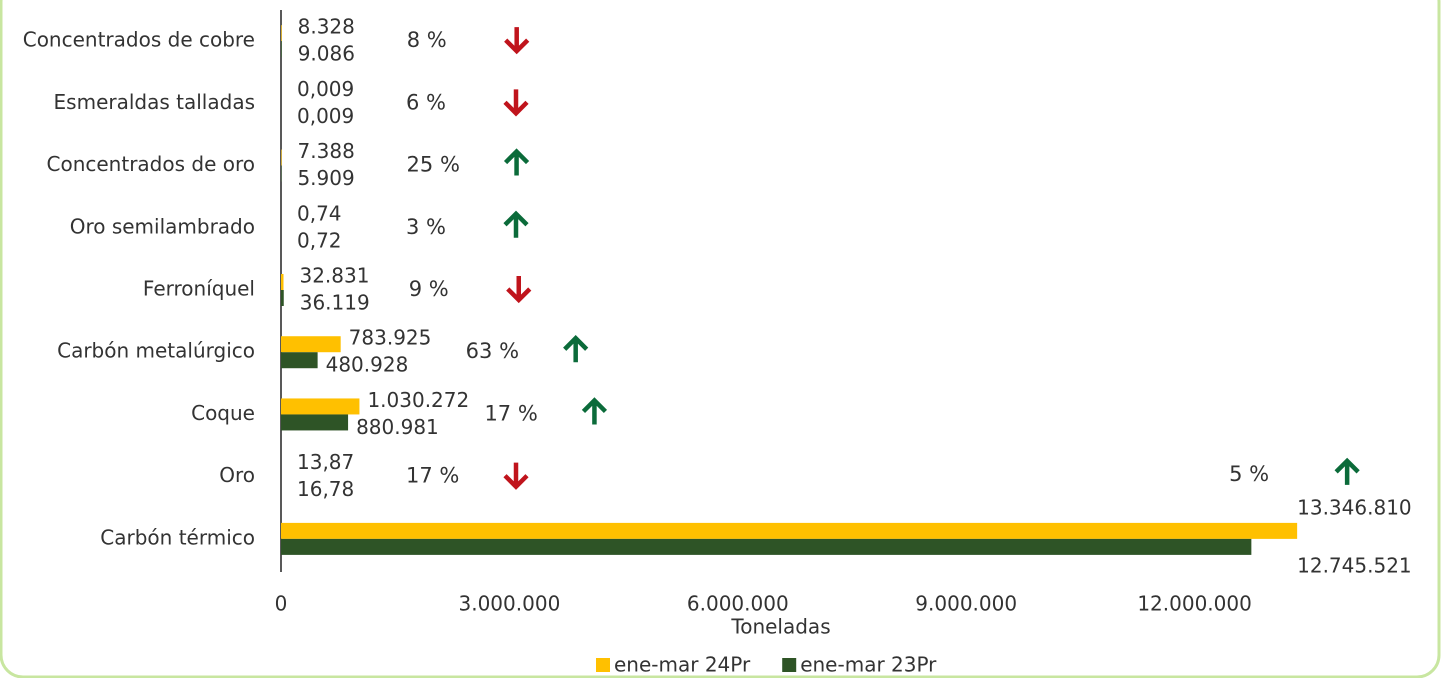 Image resolution: width=1441 pixels, height=678 pixels. Describe the element at coordinates (319, 240) in the screenshot. I see `value-label: 0,72` at that location.